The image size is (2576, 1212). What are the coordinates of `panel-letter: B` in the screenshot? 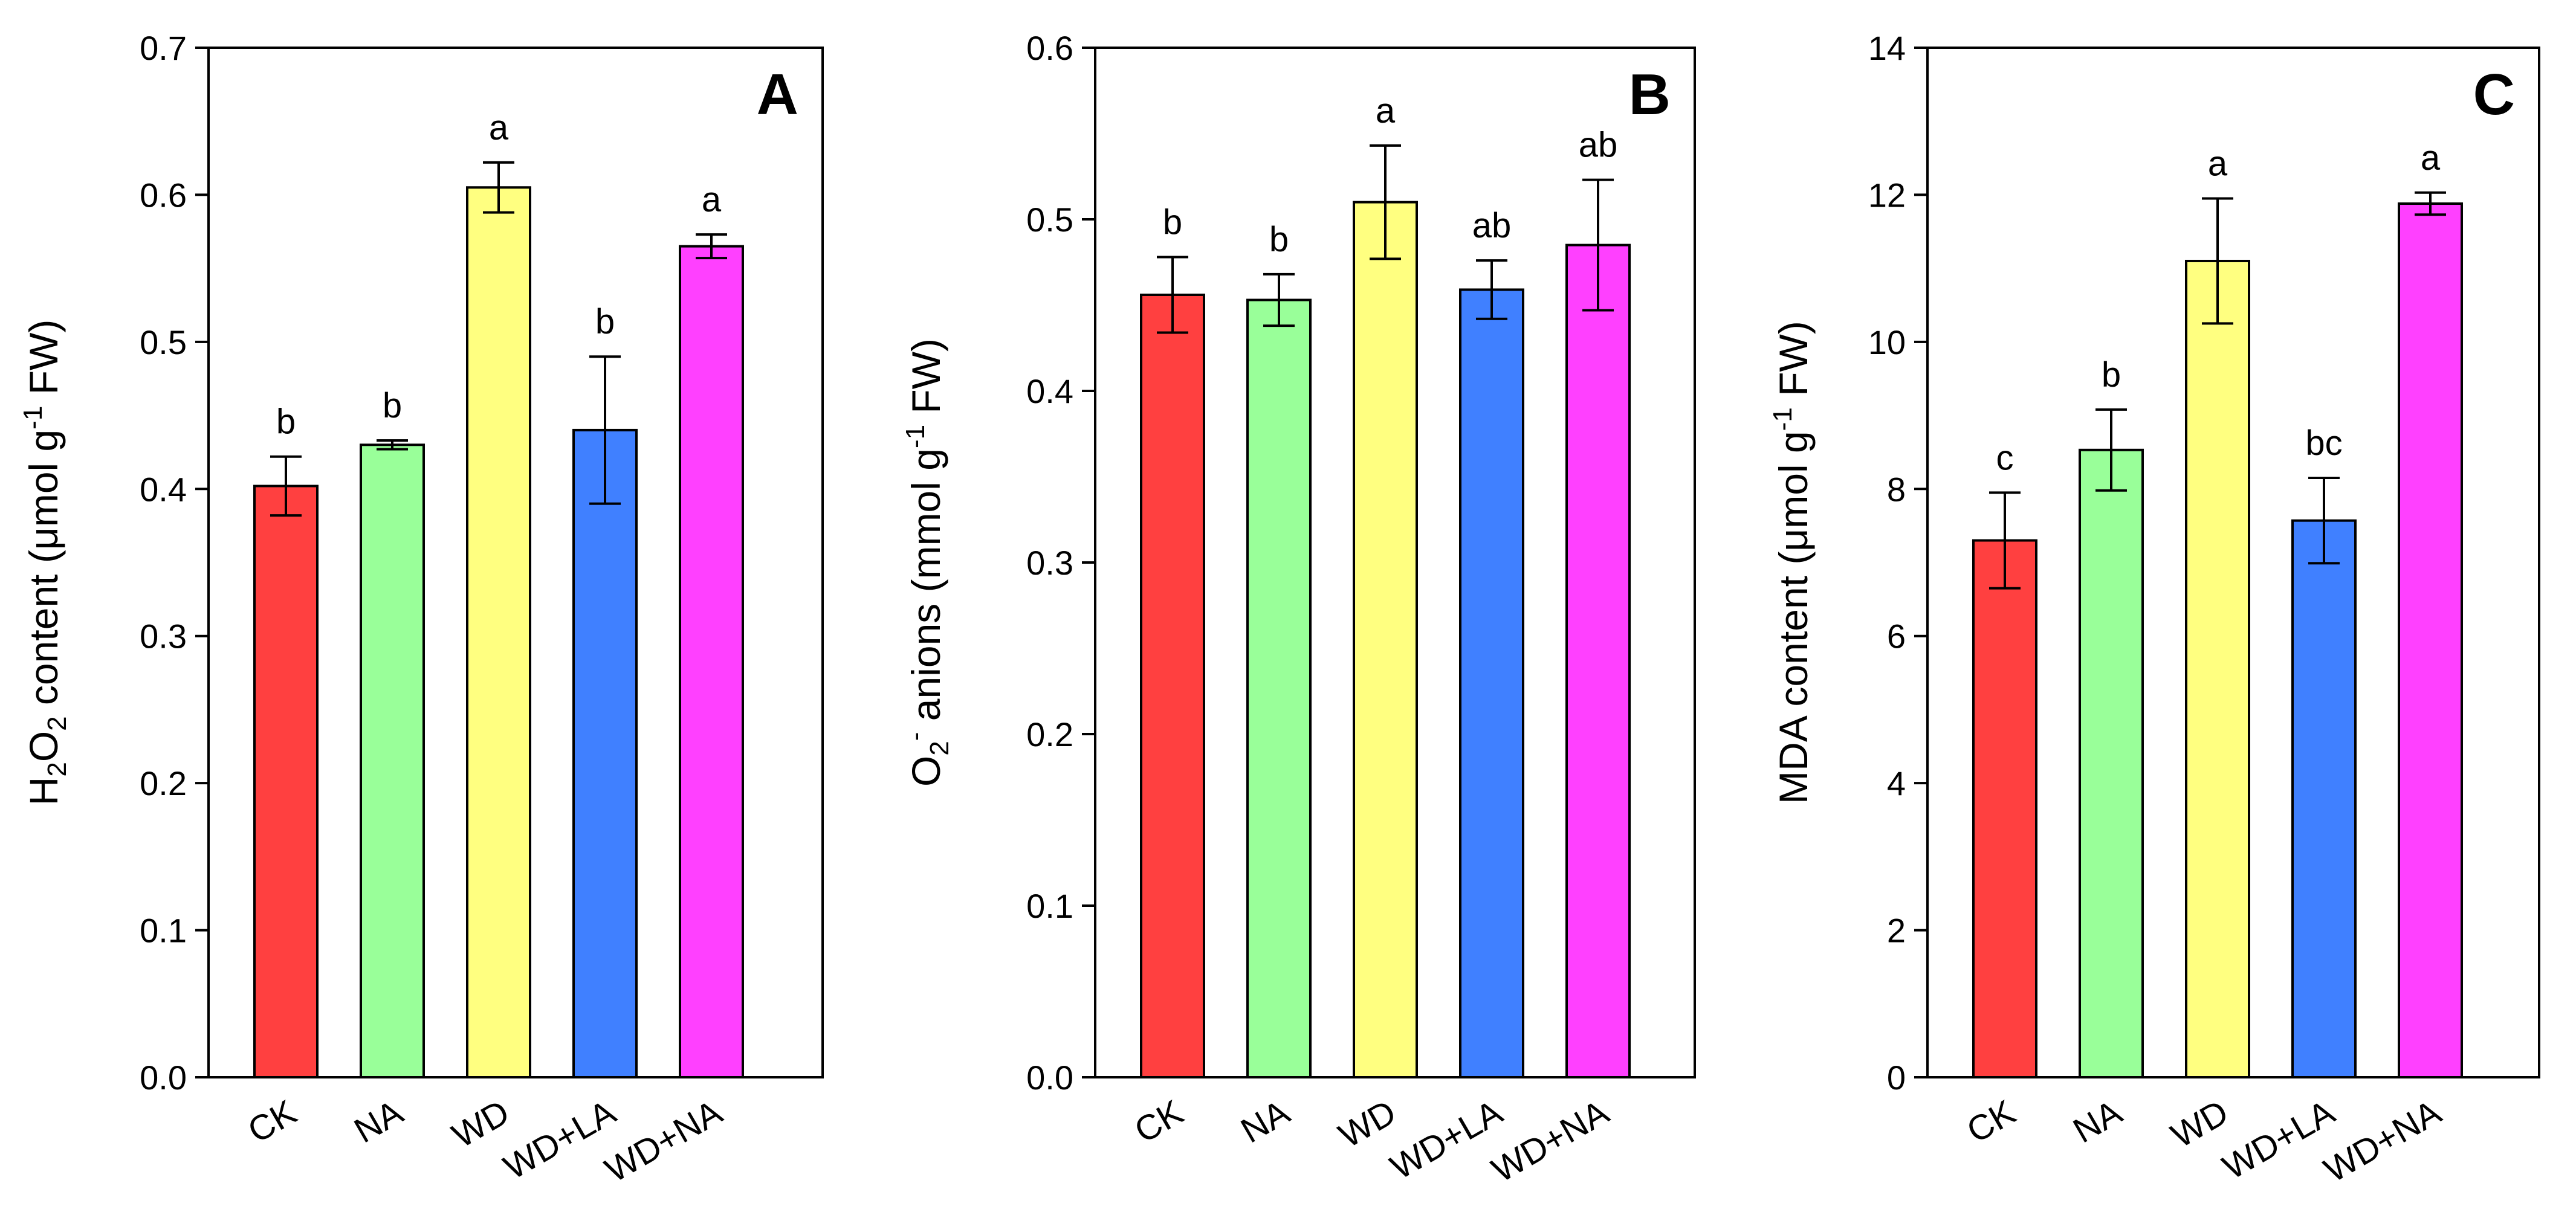 It's located at (1650, 94).